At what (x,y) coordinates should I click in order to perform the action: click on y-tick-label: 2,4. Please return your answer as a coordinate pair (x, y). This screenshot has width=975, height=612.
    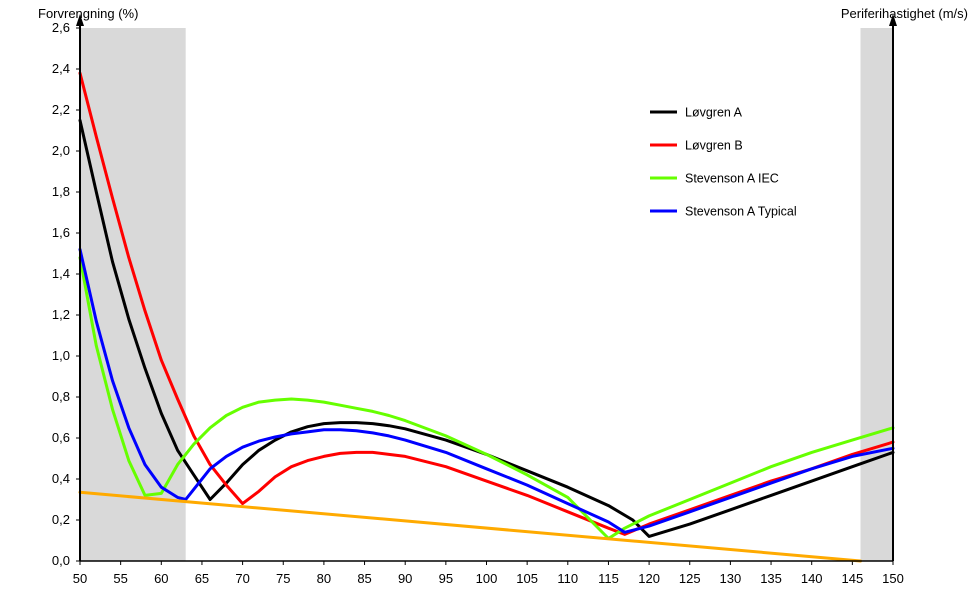
    Looking at the image, I should click on (61, 68).